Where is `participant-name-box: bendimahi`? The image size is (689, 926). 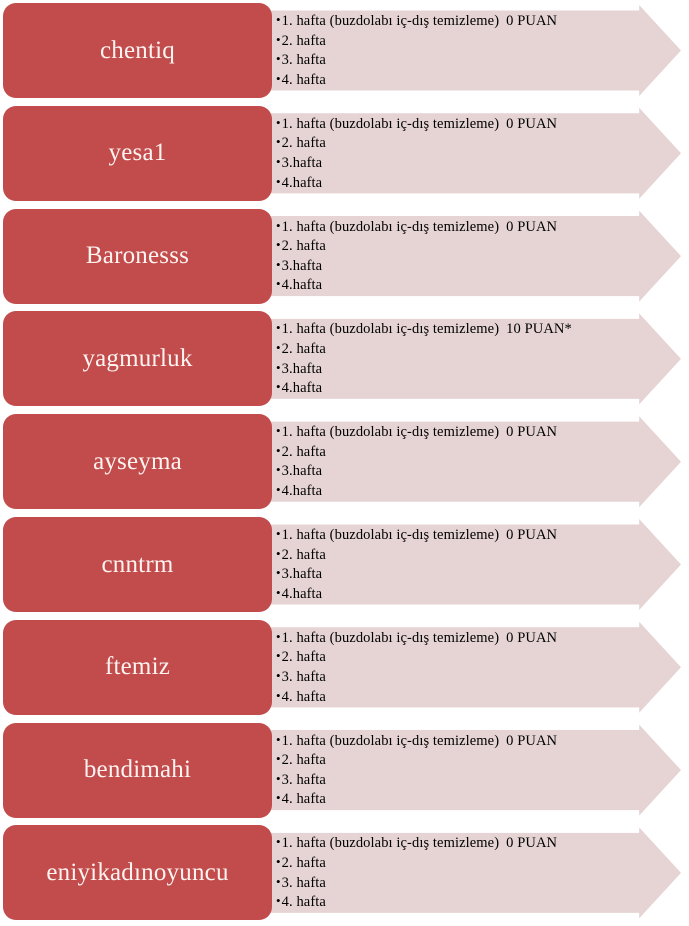 participant-name-box: bendimahi is located at coordinates (137, 770).